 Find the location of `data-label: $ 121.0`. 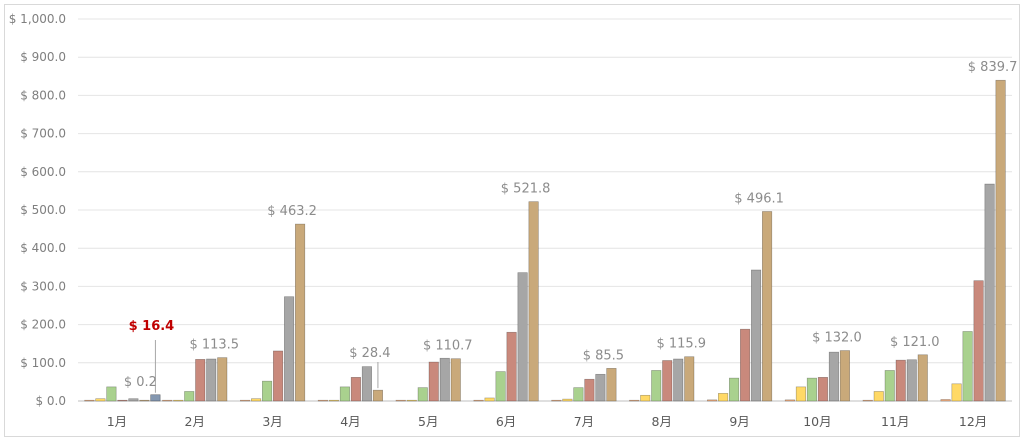

data-label: $ 121.0 is located at coordinates (915, 342).